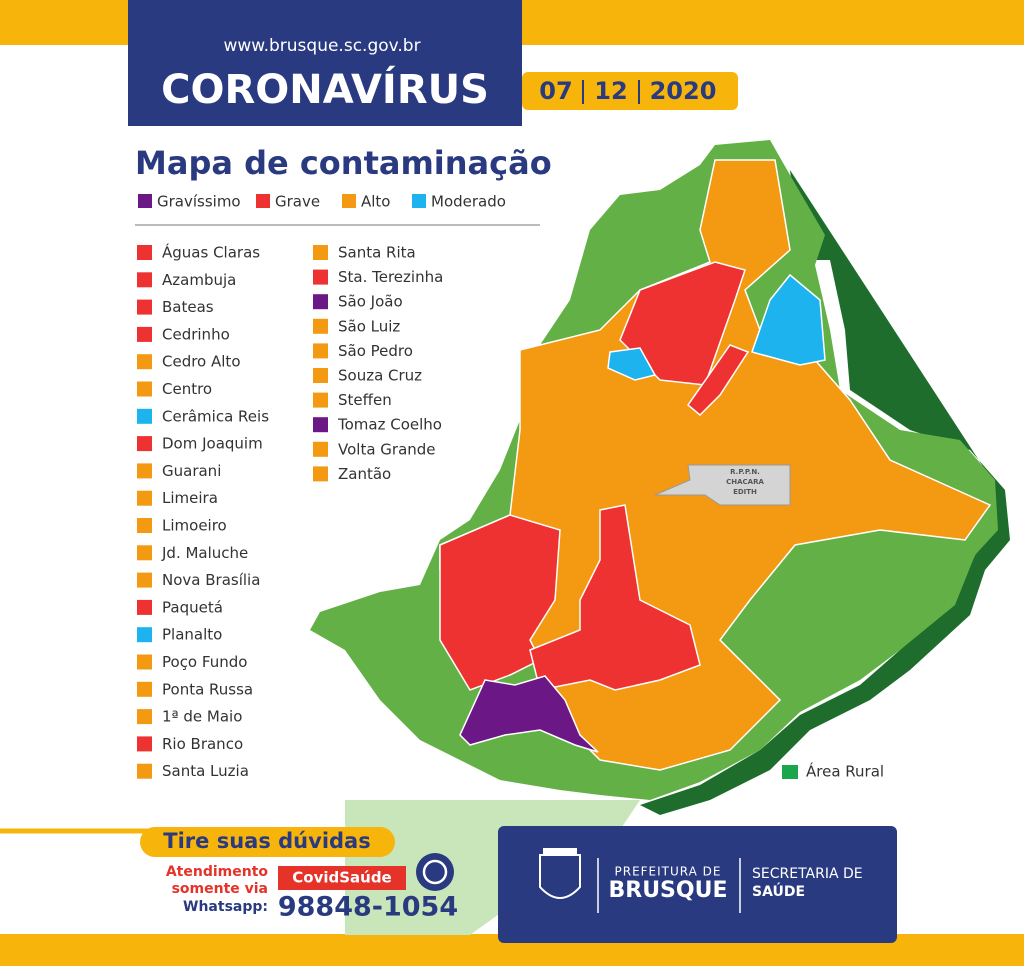 This screenshot has width=1024, height=970. Describe the element at coordinates (191, 471) in the screenshot. I see `neighborhood-name: Guarani` at that location.